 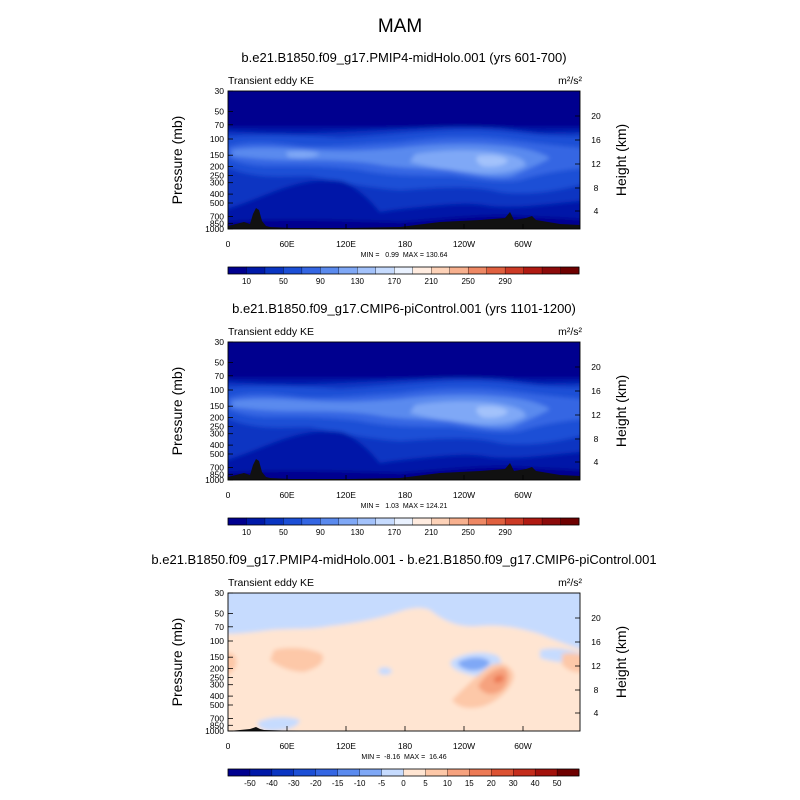 What do you see at coordinates (217, 418) in the screenshot?
I see `y-tick-label: 200` at bounding box center [217, 418].